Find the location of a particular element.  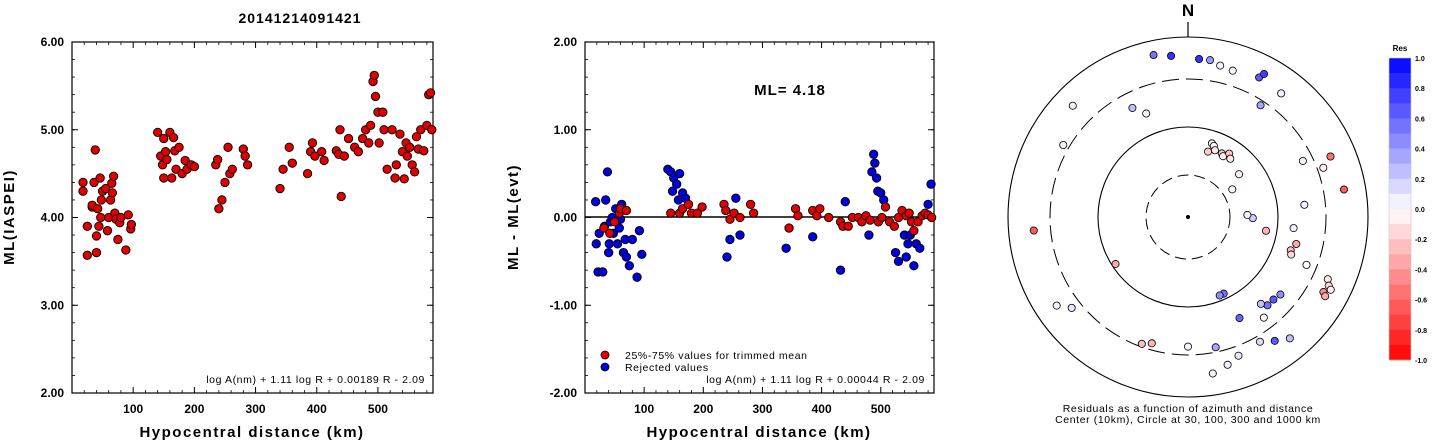

legend-rejected-marker is located at coordinates (605, 367).